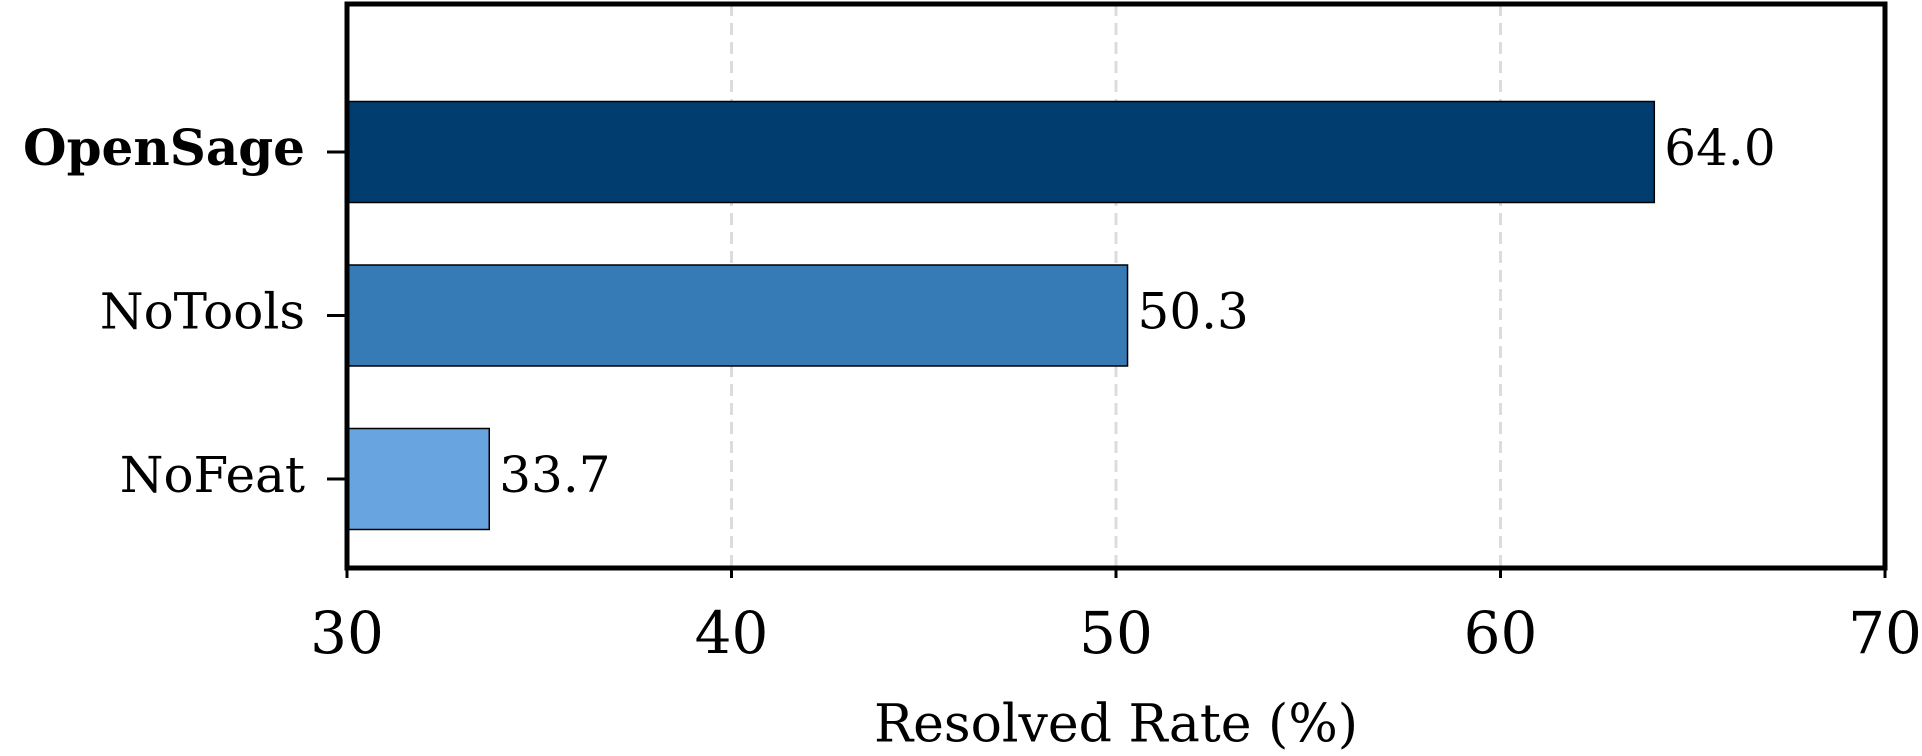 This screenshot has width=1922, height=756. Describe the element at coordinates (1116, 633) in the screenshot. I see `x-tick-label: 50` at that location.